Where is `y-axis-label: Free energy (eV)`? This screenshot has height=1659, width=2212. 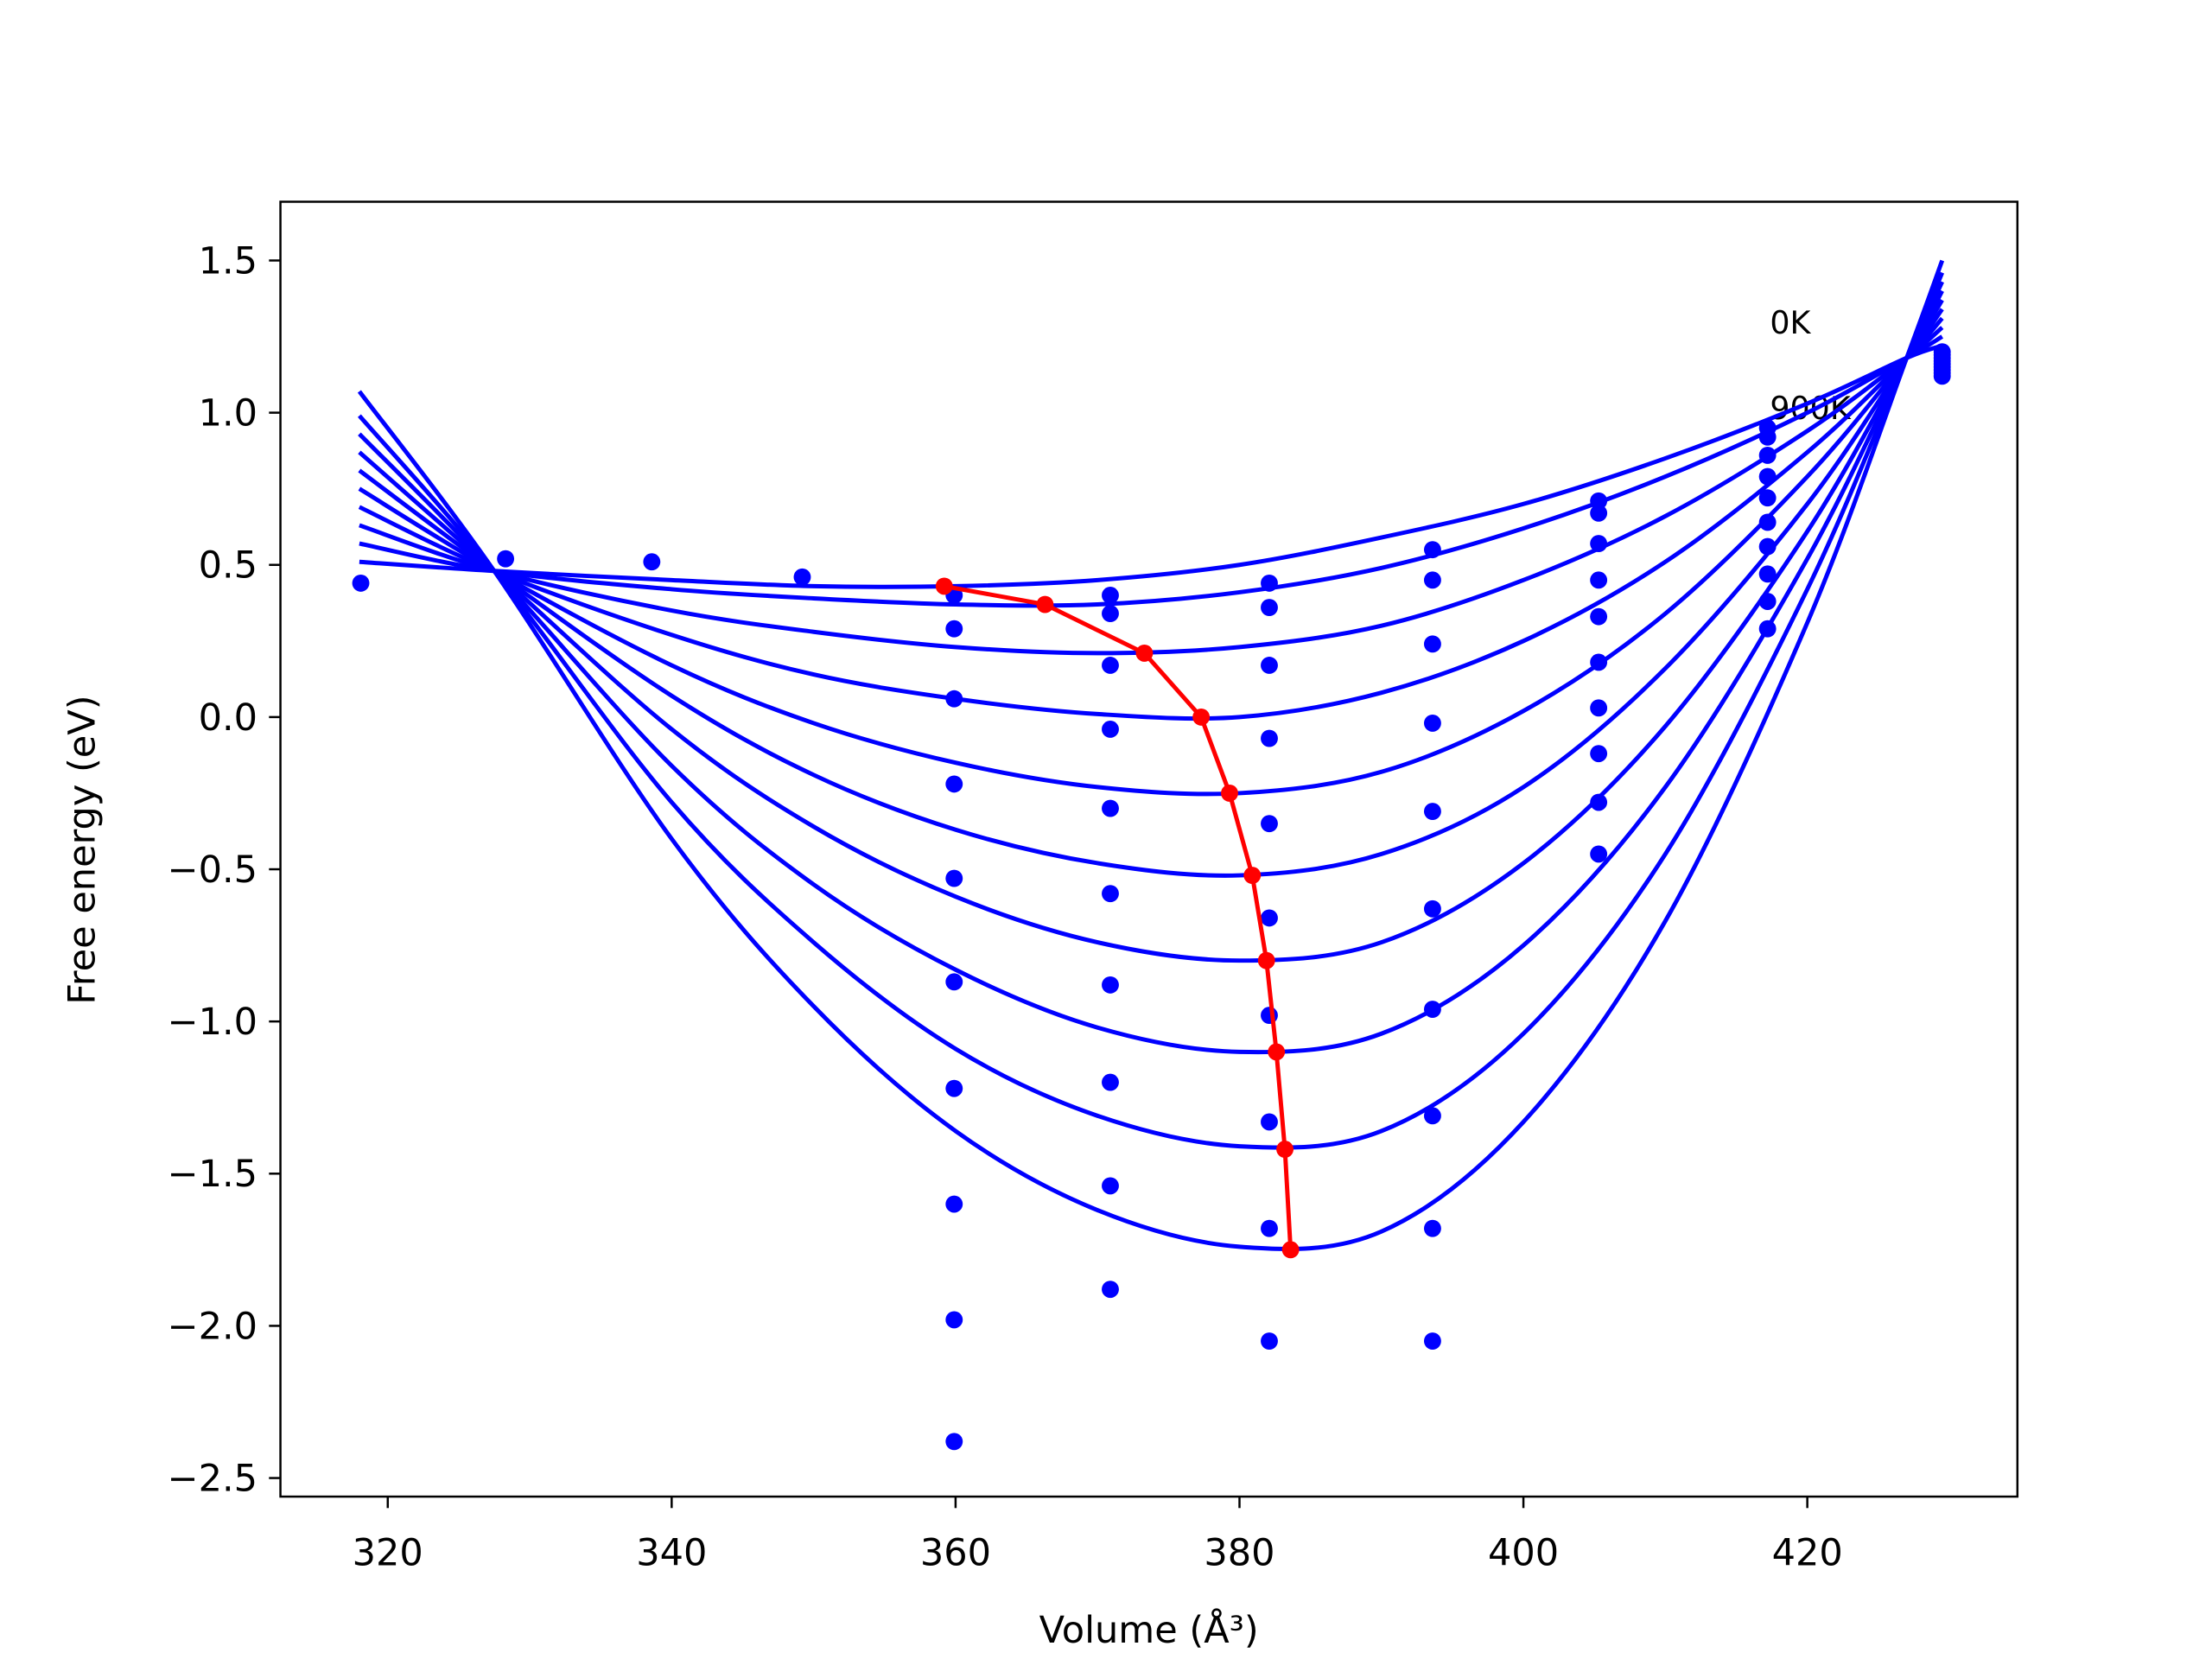 y-axis-label: Free energy (eV) is located at coordinates (82, 849).